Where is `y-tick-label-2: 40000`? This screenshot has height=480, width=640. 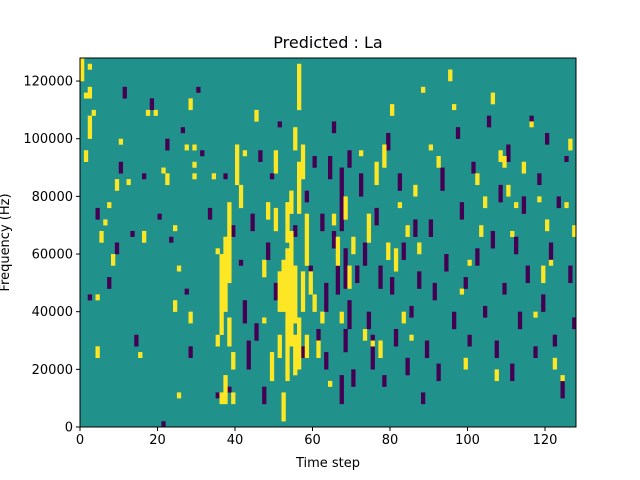
y-tick-label-2: 40000 is located at coordinates (52, 312).